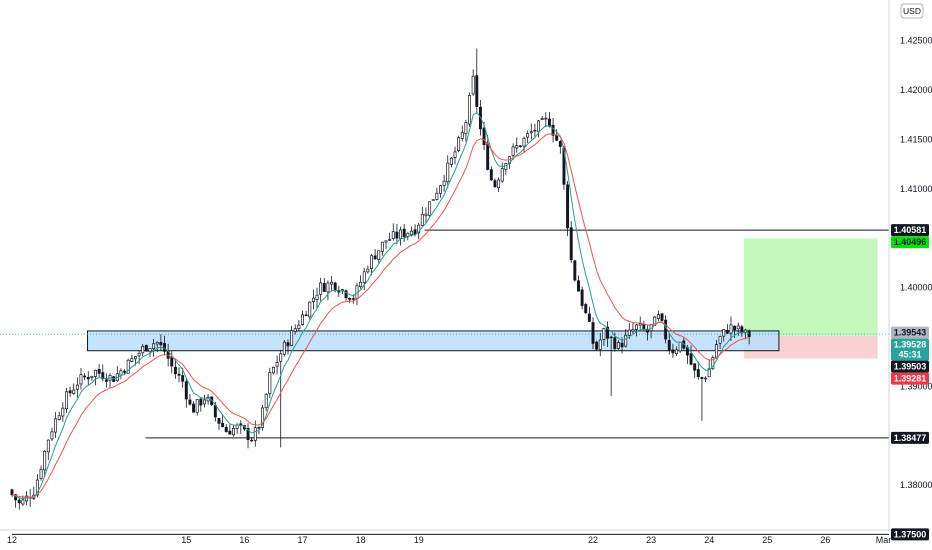 This screenshot has height=550, width=932. I want to click on time-tick-label: Mar, so click(884, 540).